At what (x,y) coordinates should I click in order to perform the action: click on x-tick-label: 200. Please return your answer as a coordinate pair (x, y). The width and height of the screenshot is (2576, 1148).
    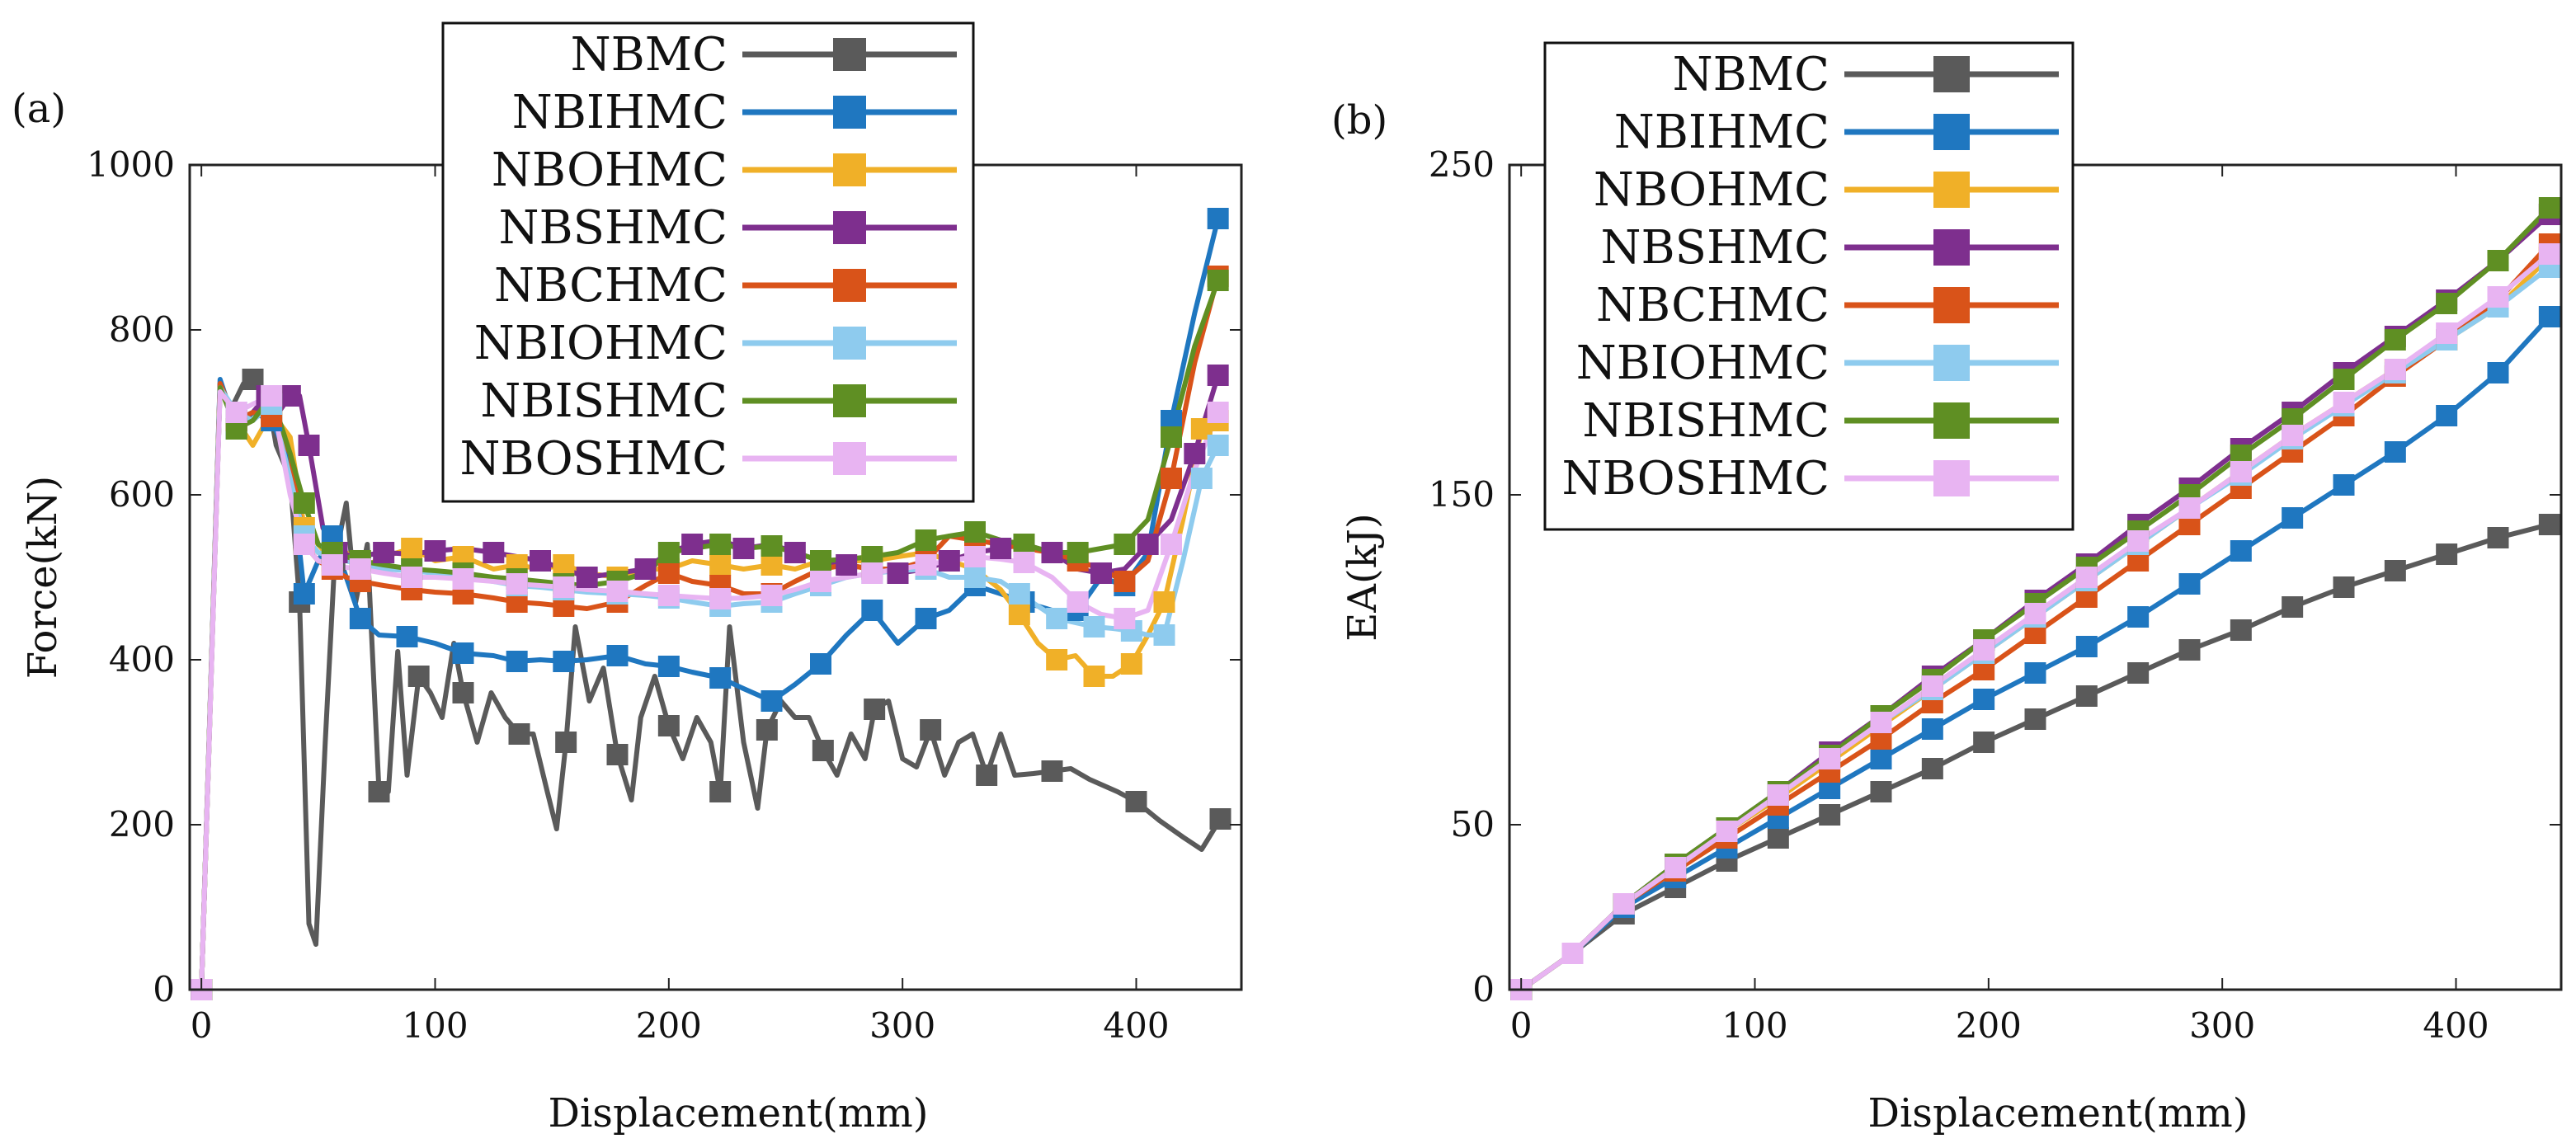
    Looking at the image, I should click on (1989, 1025).